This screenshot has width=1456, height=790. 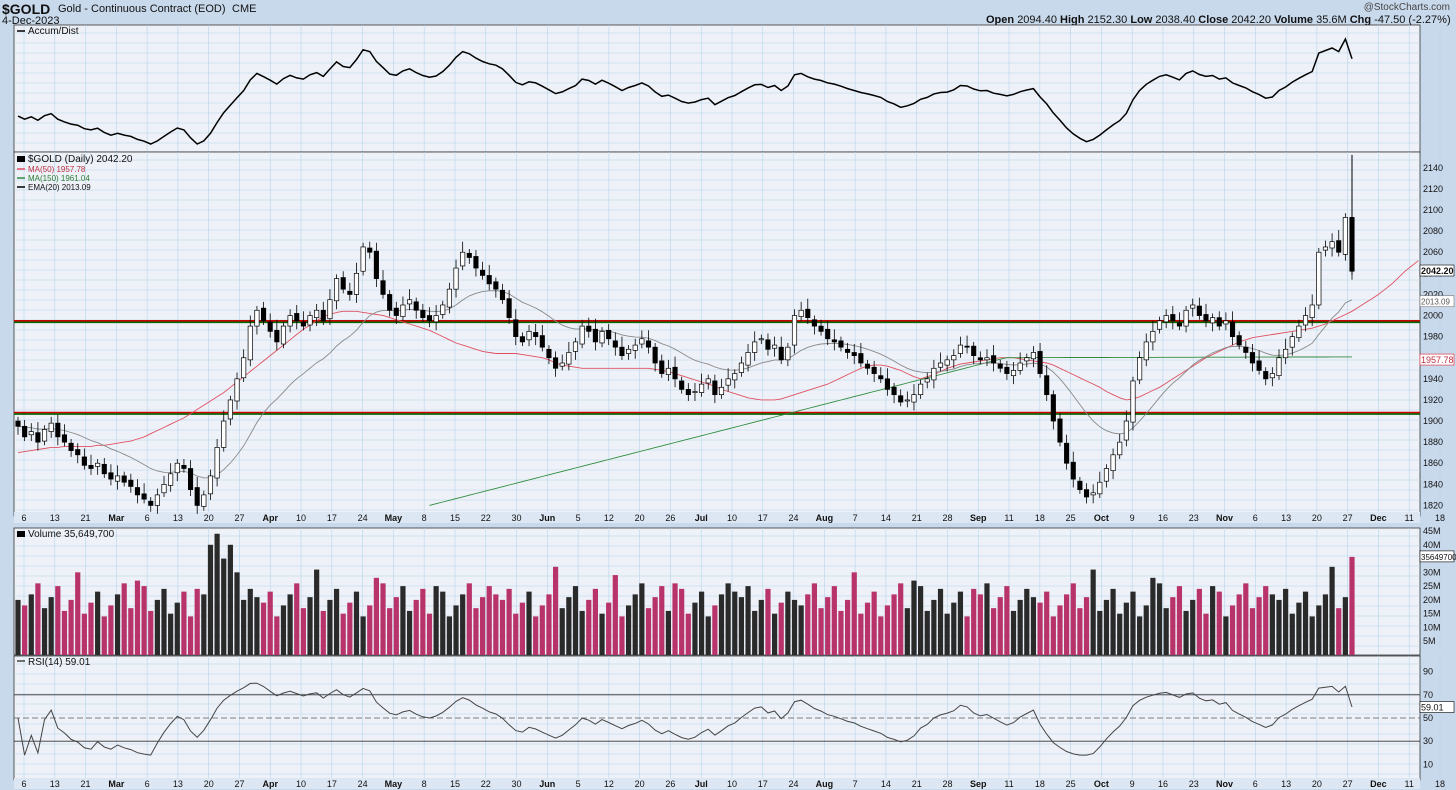 What do you see at coordinates (394, 784) in the screenshot?
I see `x-axis-tick-label: May` at bounding box center [394, 784].